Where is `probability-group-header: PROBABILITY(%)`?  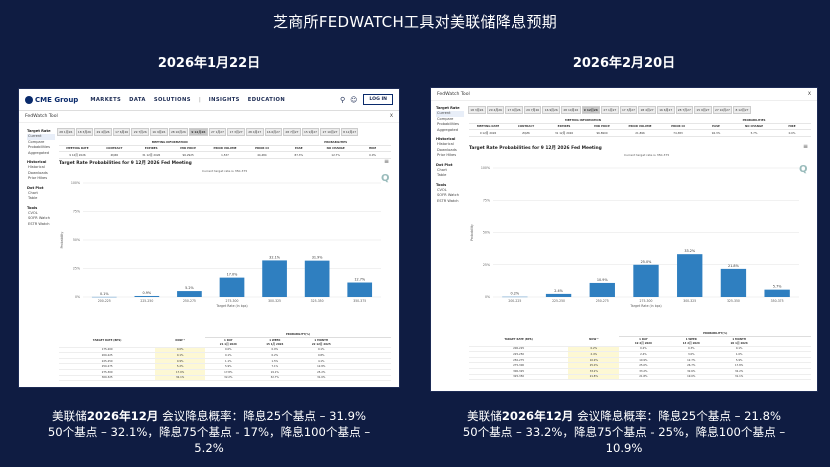
probability-group-header: PROBABILITY(%) is located at coordinates (715, 334).